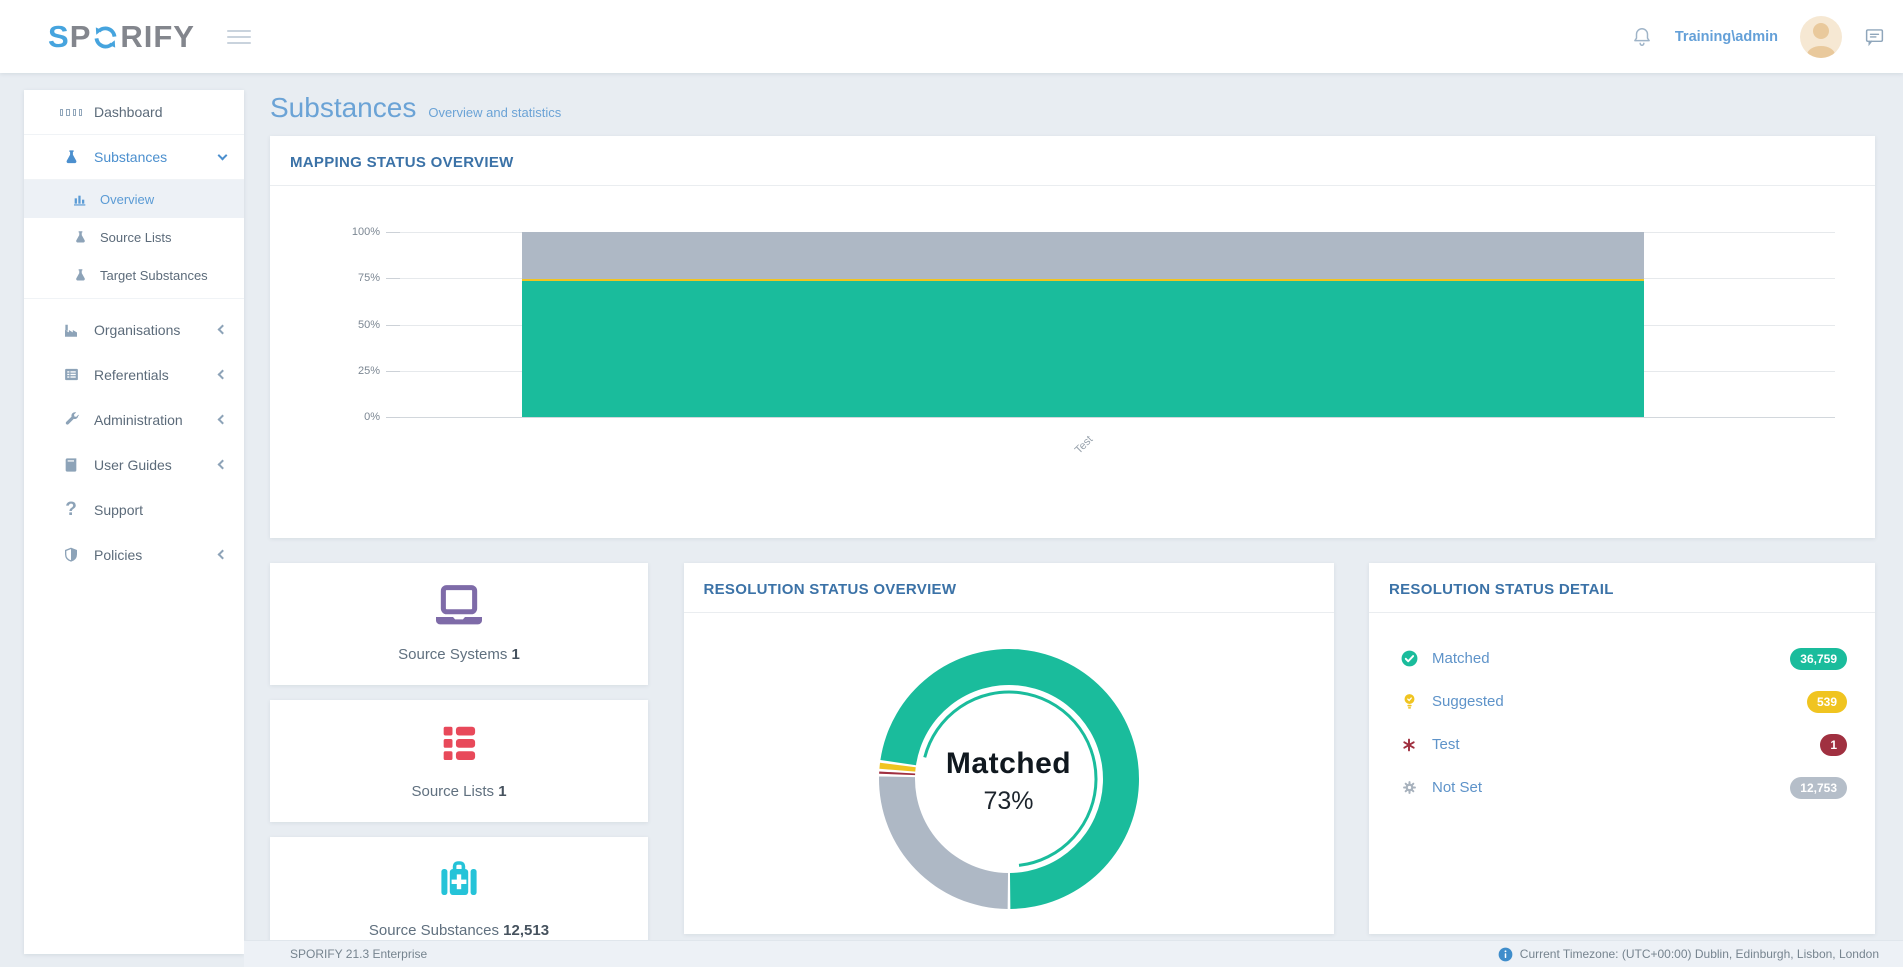 This screenshot has height=967, width=1903. Describe the element at coordinates (134, 329) in the screenshot. I see `sidebar-item-organisations: Organisations` at that location.